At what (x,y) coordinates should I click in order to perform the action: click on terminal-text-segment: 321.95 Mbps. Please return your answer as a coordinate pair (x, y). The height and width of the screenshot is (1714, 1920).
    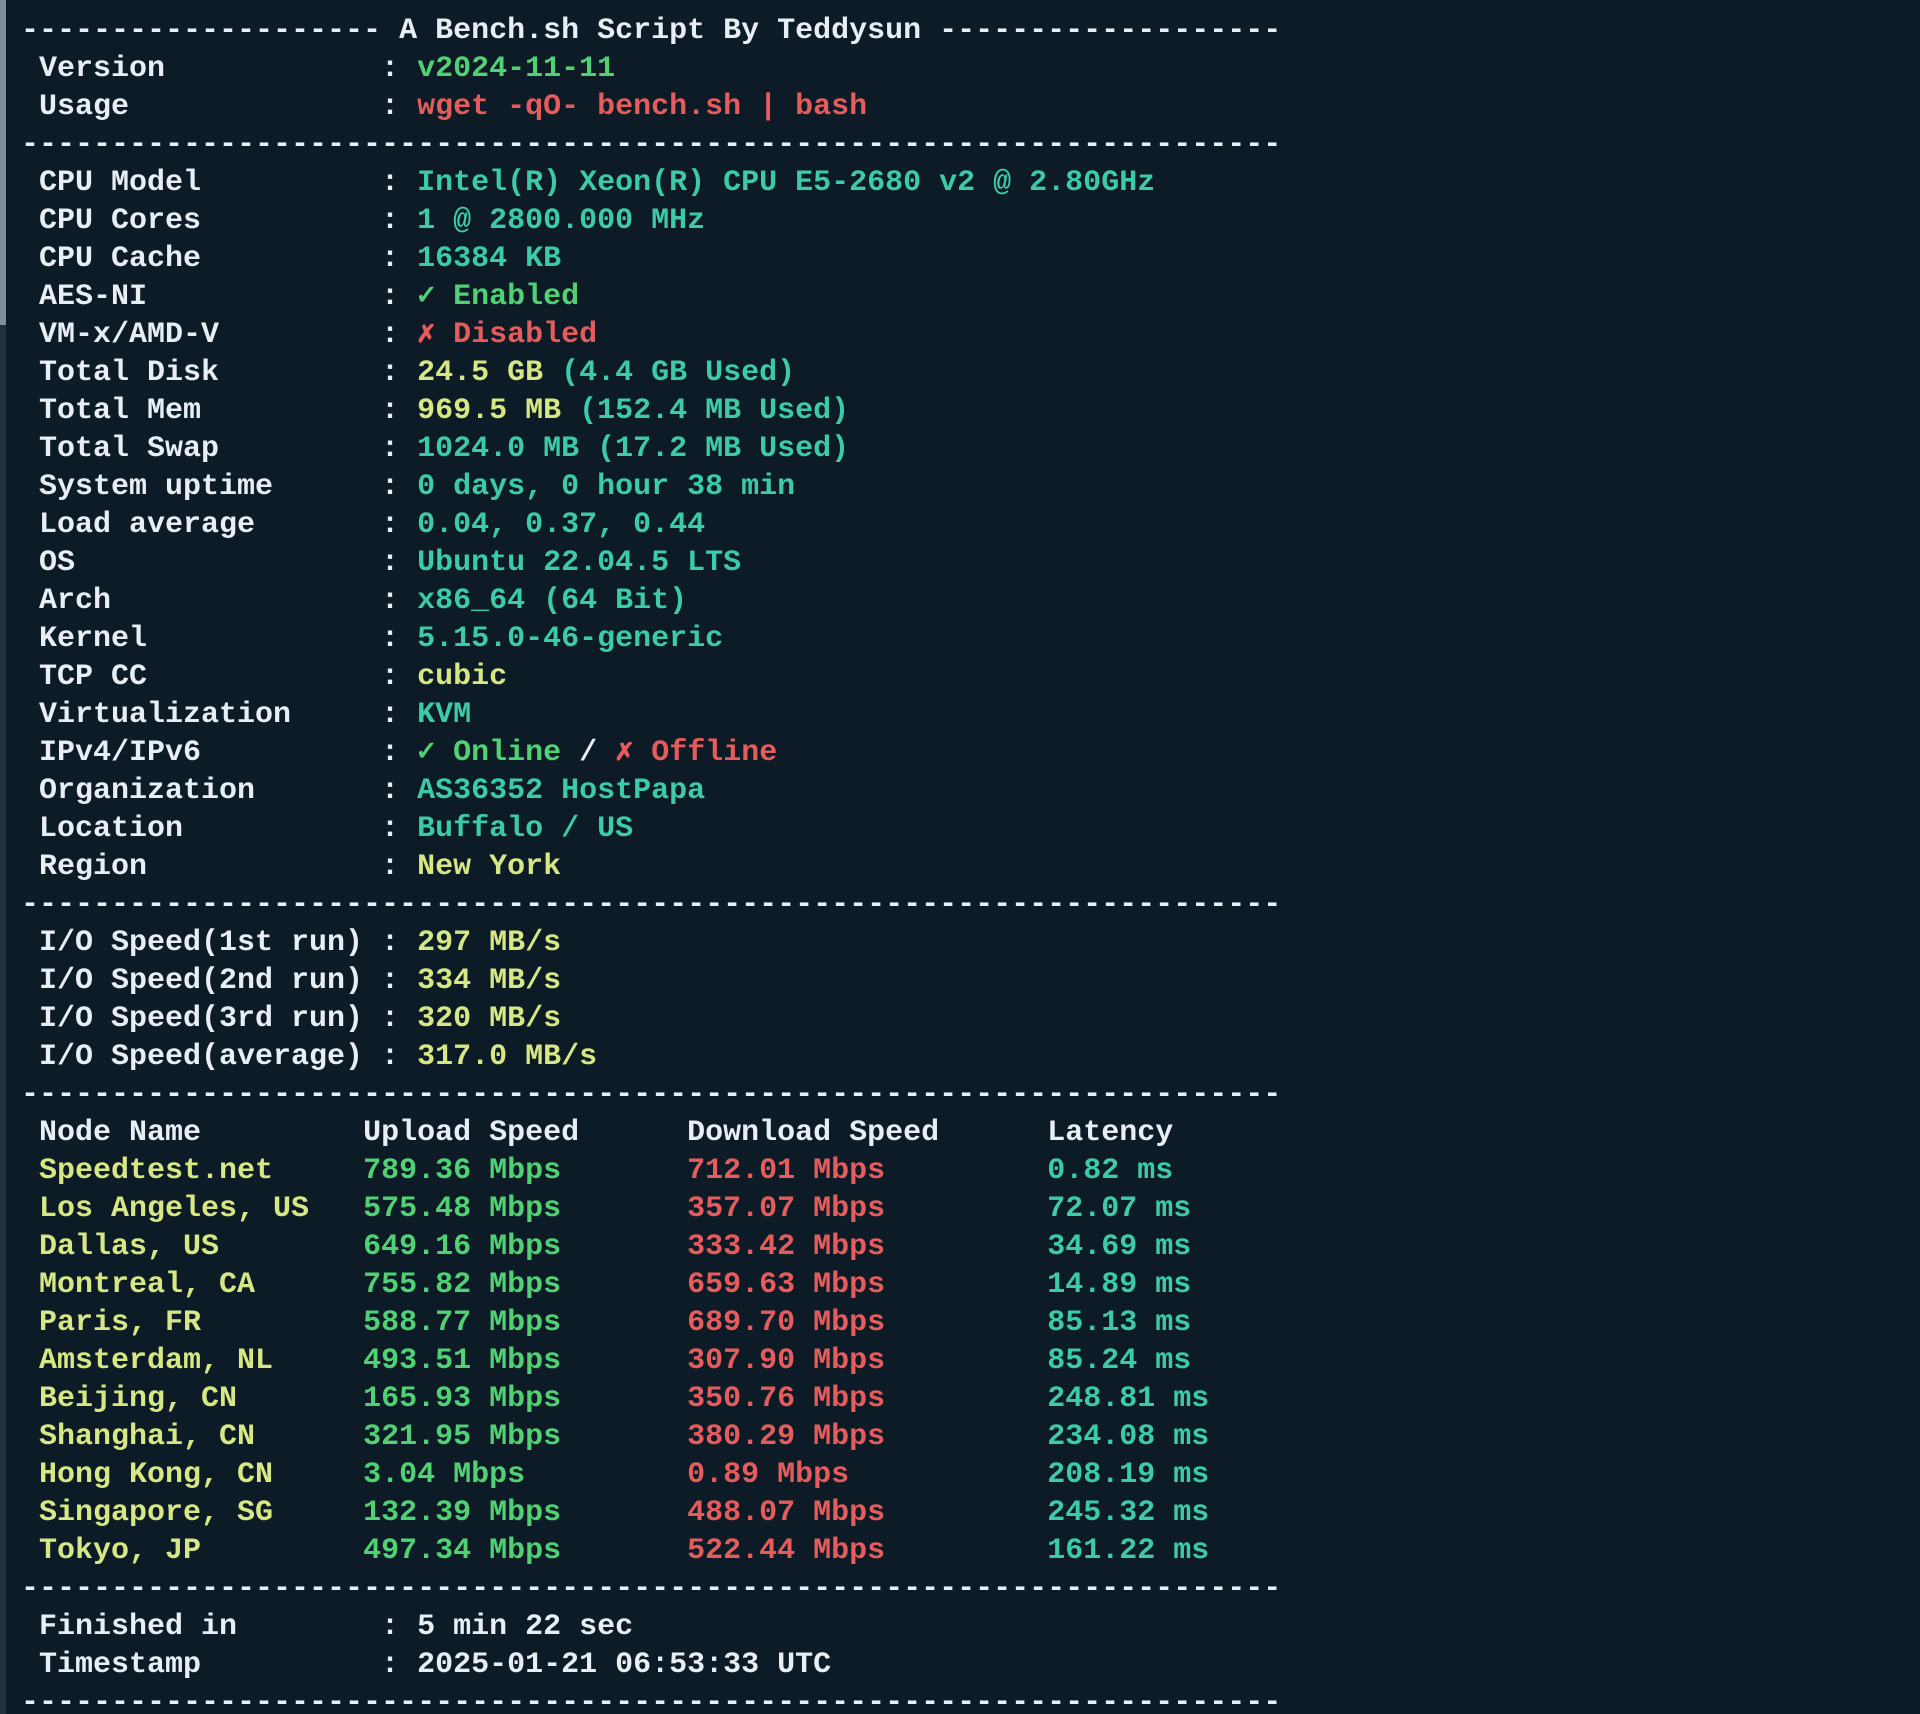
    Looking at the image, I should click on (525, 1437).